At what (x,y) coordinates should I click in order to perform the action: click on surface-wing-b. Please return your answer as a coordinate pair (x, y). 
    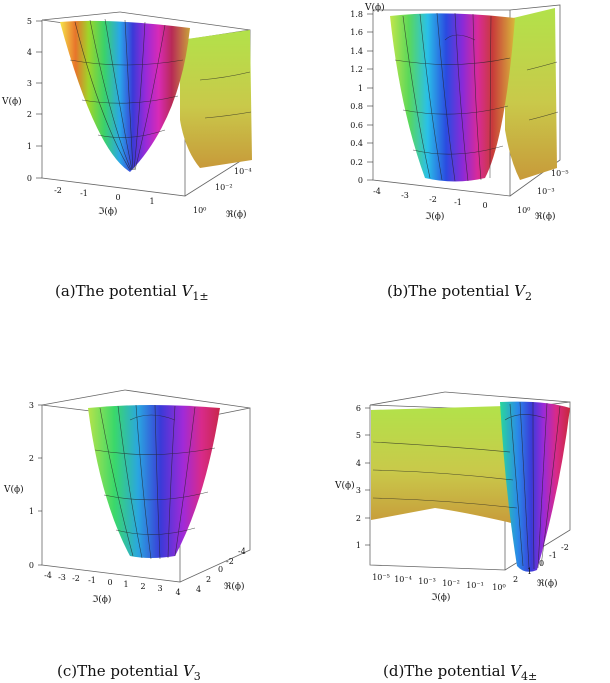
    Looking at the image, I should click on (531, 94).